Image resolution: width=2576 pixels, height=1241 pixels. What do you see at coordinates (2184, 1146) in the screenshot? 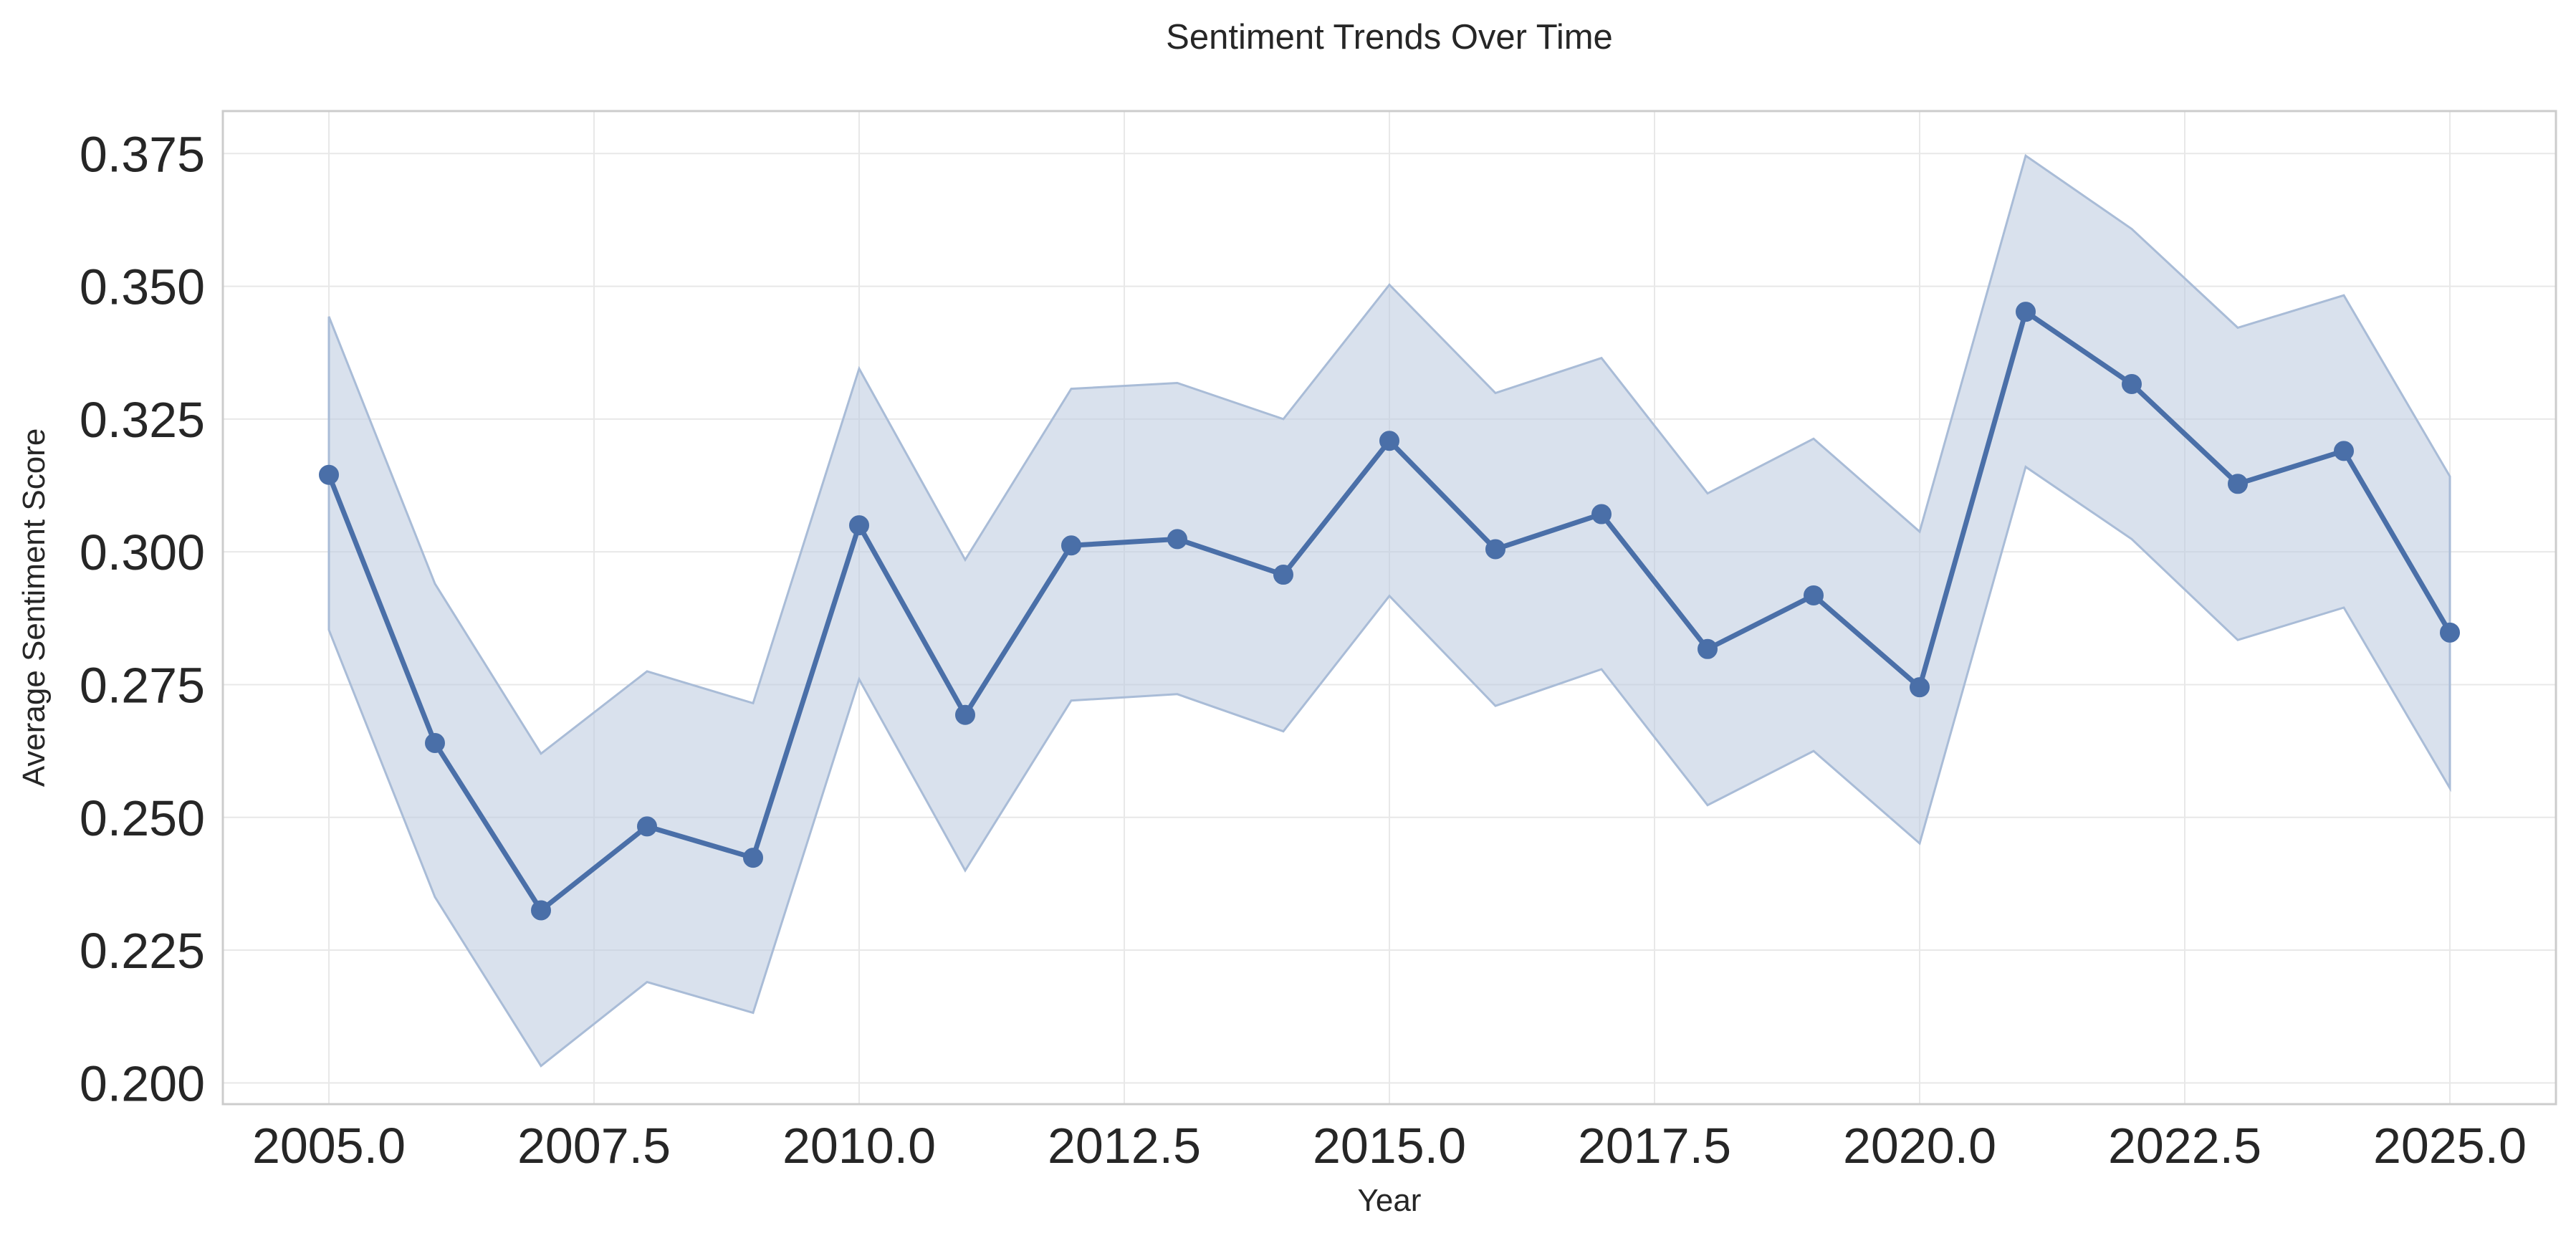
I see `x-tick-label: 2022.5` at bounding box center [2184, 1146].